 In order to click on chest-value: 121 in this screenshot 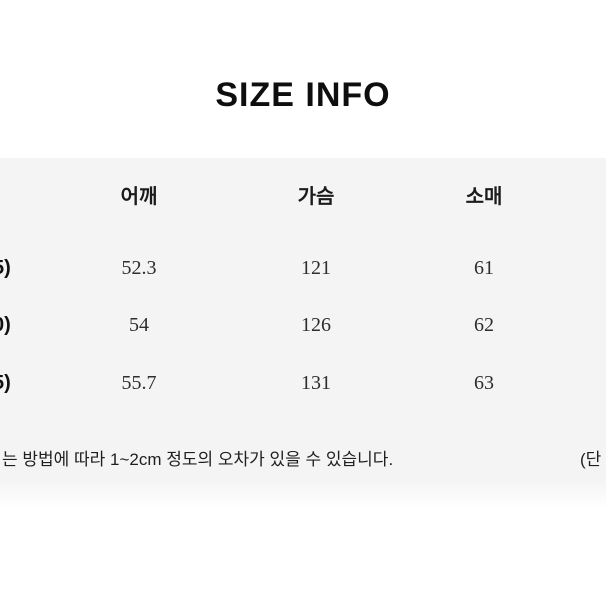, I will do `click(316, 268)`.